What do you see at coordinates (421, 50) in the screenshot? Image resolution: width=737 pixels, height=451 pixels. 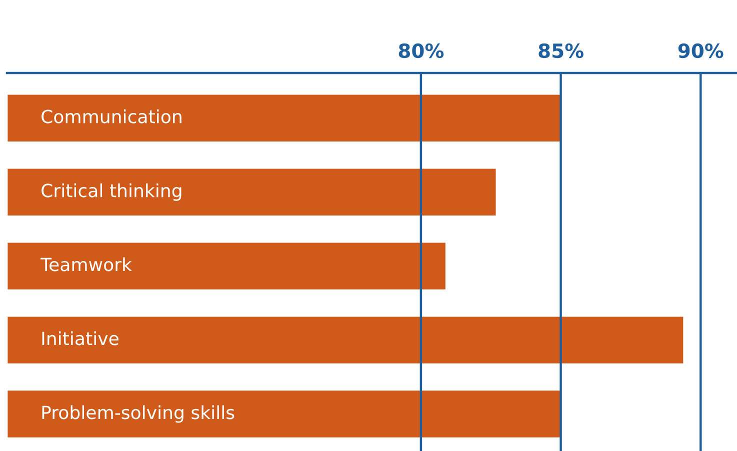 I see `x-tick-label: 80%` at bounding box center [421, 50].